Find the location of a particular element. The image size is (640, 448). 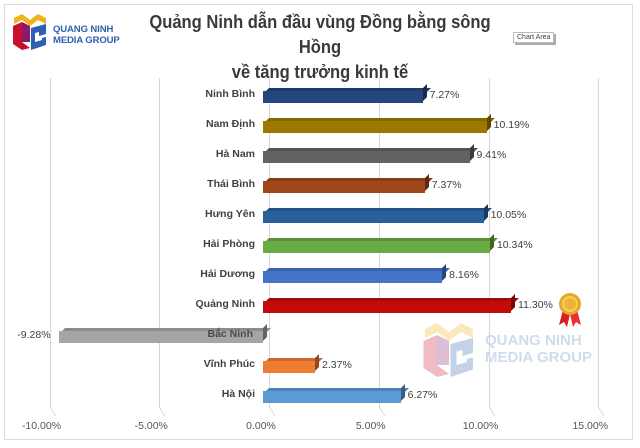

bar-row: Hà Nam 9.41% is located at coordinates (320, 155).